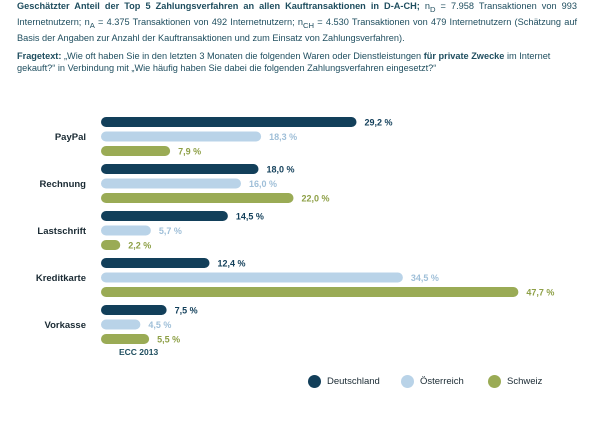 This screenshot has width=595, height=421. What do you see at coordinates (134, 310) in the screenshot?
I see `bar-vorkasse-deutschland` at bounding box center [134, 310].